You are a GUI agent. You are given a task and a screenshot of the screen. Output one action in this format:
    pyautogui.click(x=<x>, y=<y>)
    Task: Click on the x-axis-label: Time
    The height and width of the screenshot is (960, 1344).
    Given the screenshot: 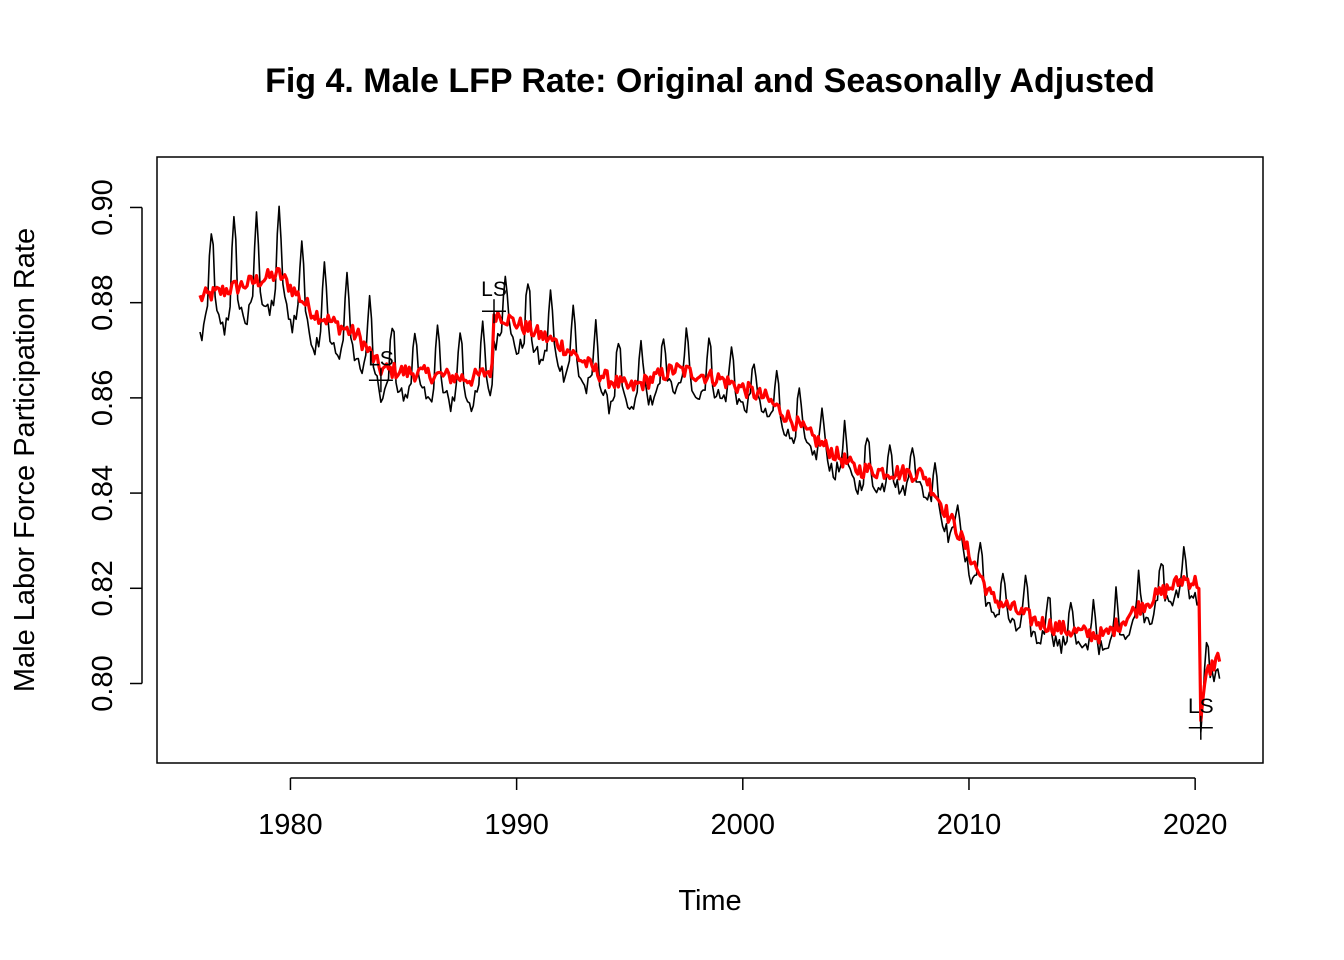 What is the action you would take?
    pyautogui.click(x=709, y=901)
    